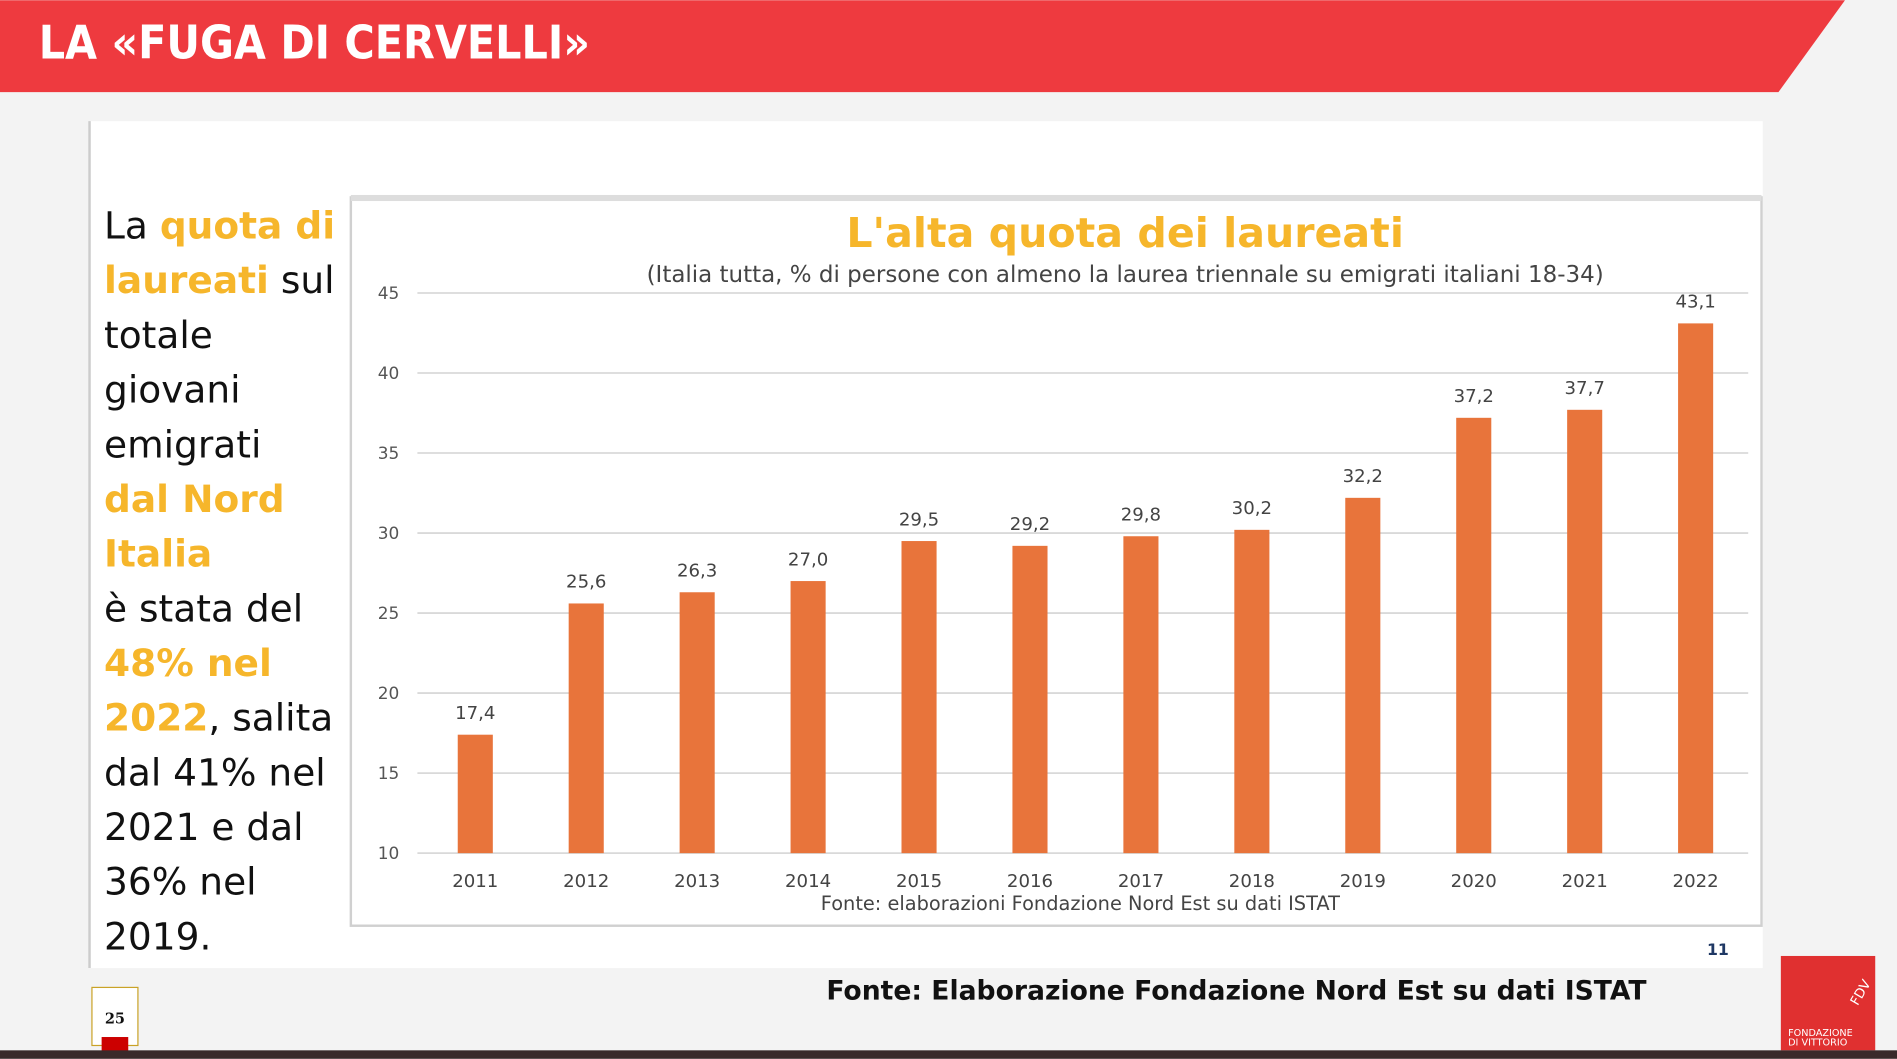 The height and width of the screenshot is (1059, 1897). Describe the element at coordinates (1252, 508) in the screenshot. I see `value-label: 30,2` at that location.